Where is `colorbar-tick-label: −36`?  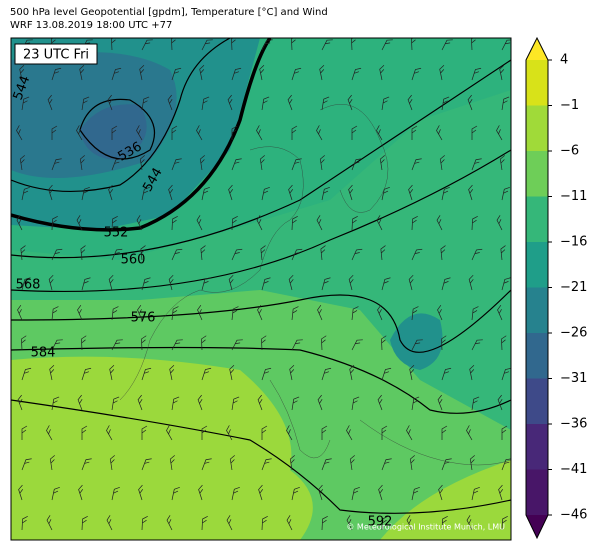 colorbar-tick-label: −36 is located at coordinates (573, 424).